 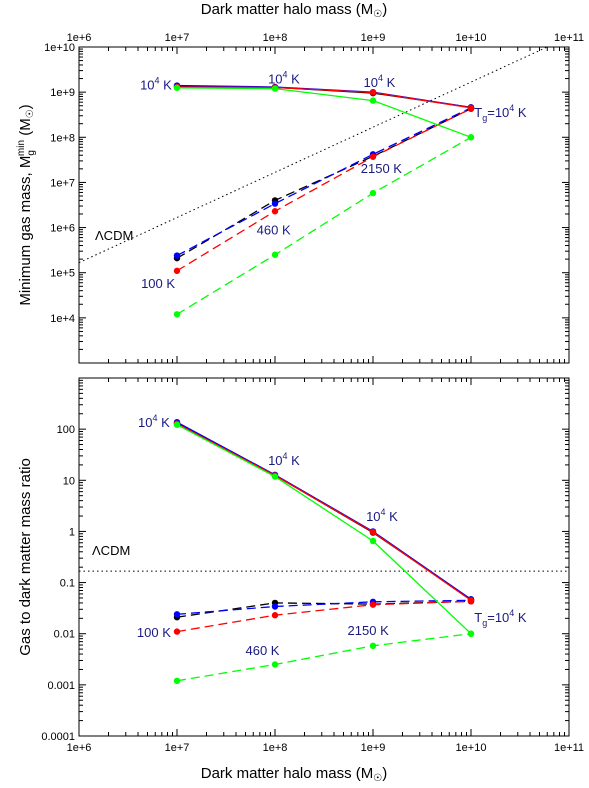 I want to click on y-tick-label: 1e+9, so click(x=62, y=93).